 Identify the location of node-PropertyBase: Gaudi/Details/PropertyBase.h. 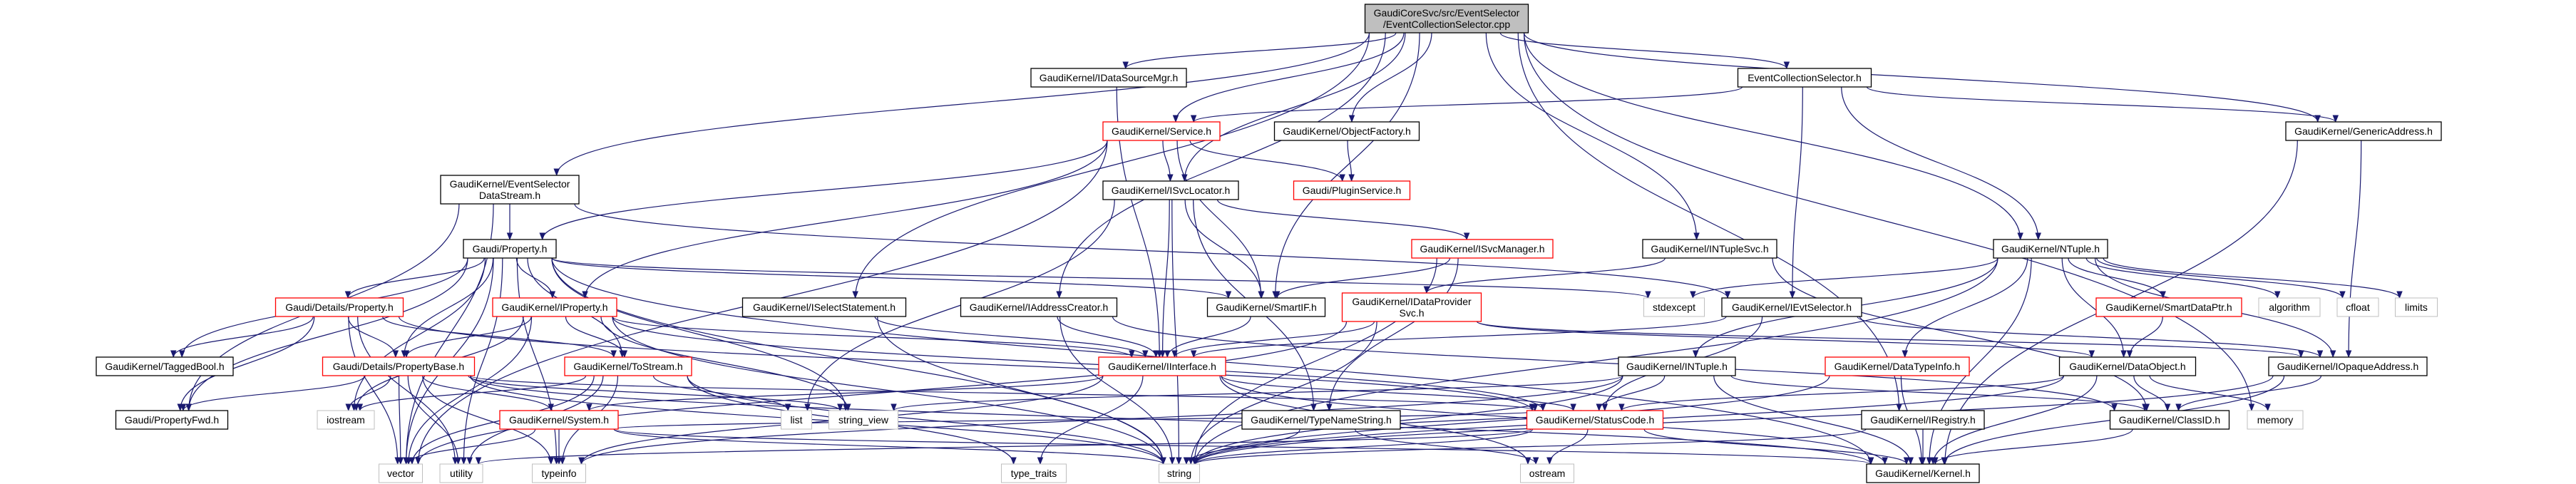
(399, 366).